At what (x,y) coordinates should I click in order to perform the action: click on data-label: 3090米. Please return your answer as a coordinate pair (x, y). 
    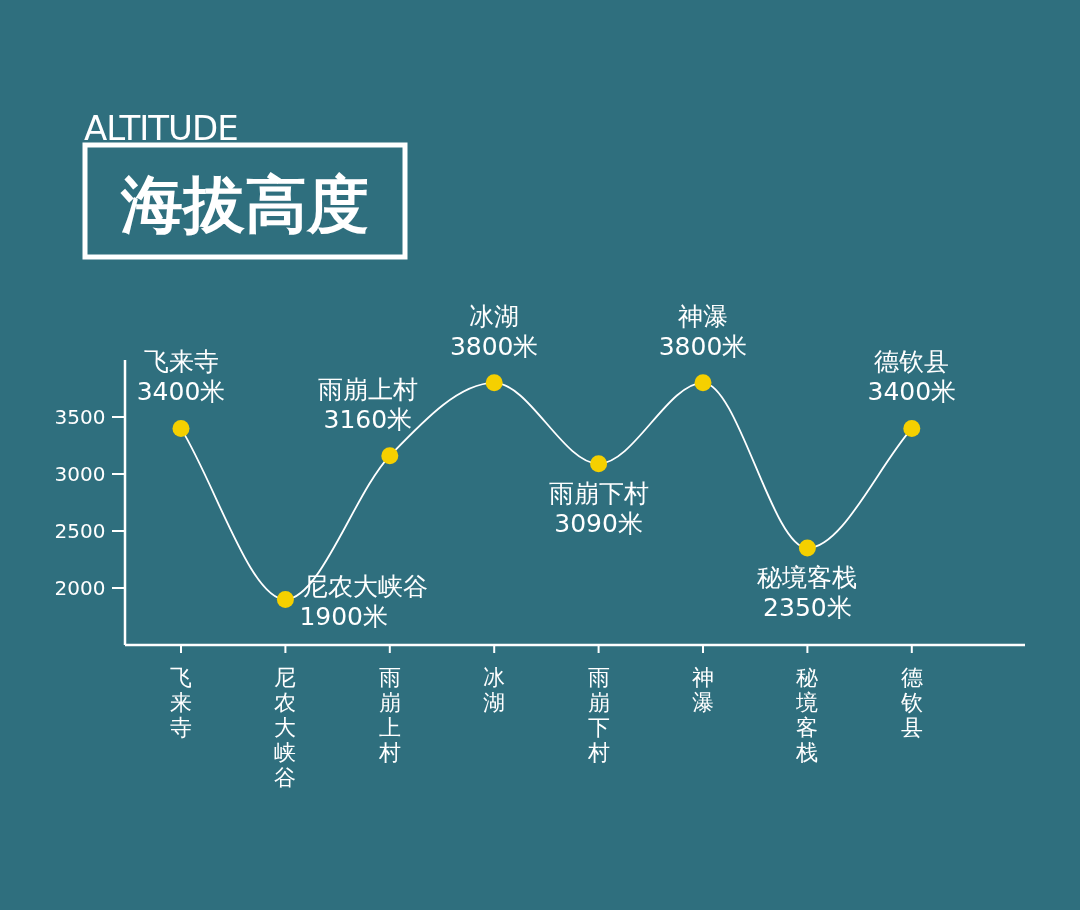
    Looking at the image, I should click on (598, 523).